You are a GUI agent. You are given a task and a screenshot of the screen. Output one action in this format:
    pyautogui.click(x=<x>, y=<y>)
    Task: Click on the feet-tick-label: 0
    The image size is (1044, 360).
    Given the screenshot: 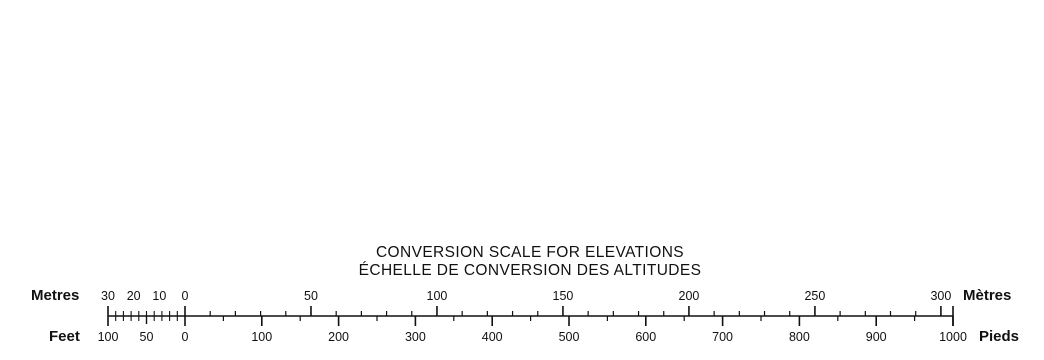 What is the action you would take?
    pyautogui.click(x=185, y=337)
    